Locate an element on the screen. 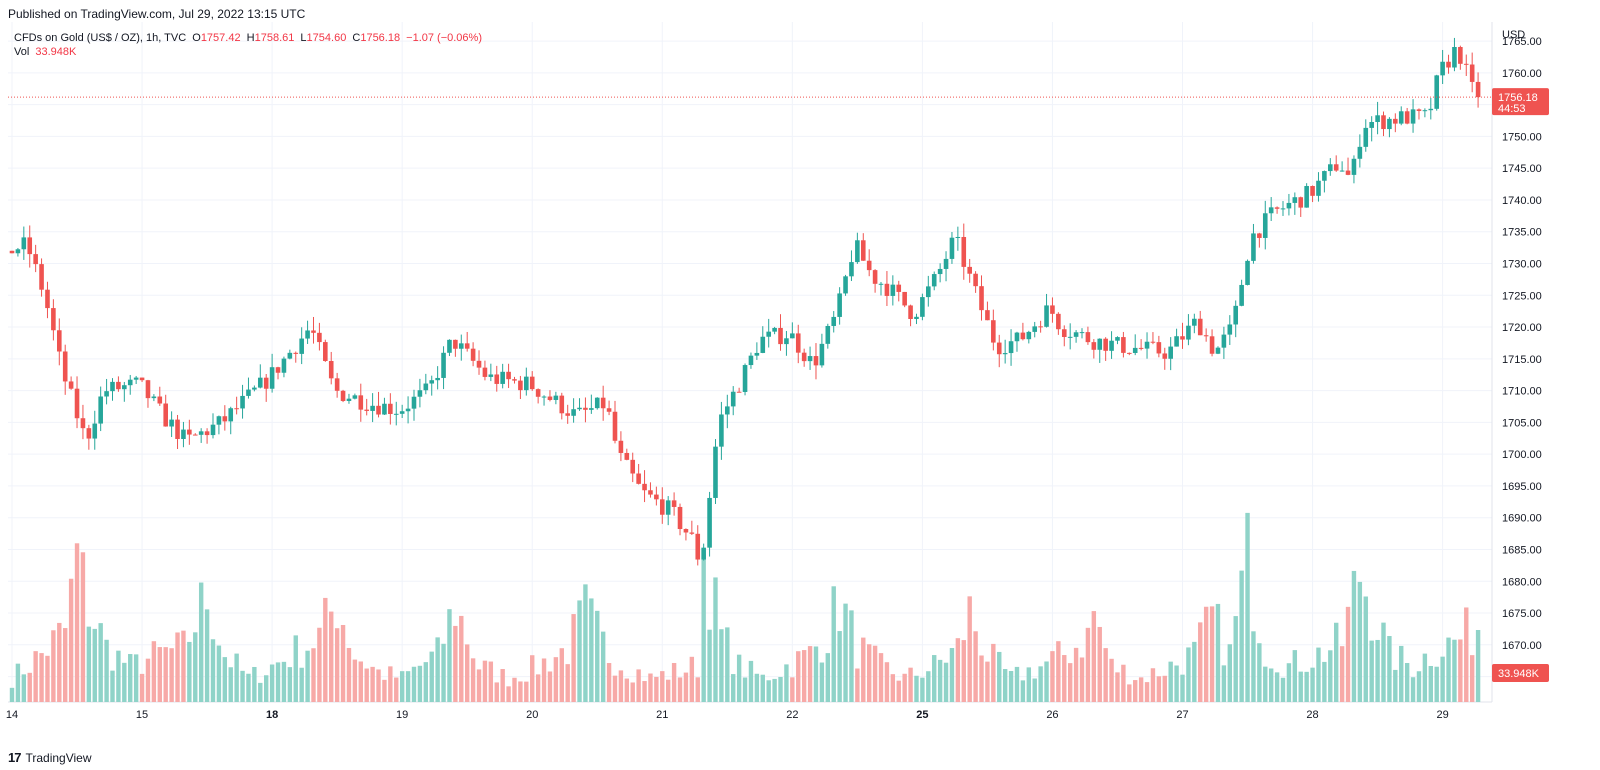 The height and width of the screenshot is (770, 1600). last-price-badge is located at coordinates (1520, 102).